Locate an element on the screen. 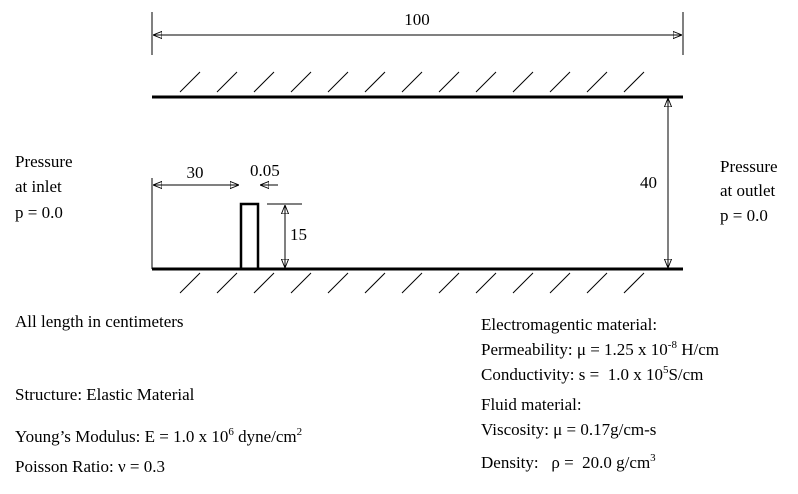  outlet-label: at outlet is located at coordinates (748, 190).